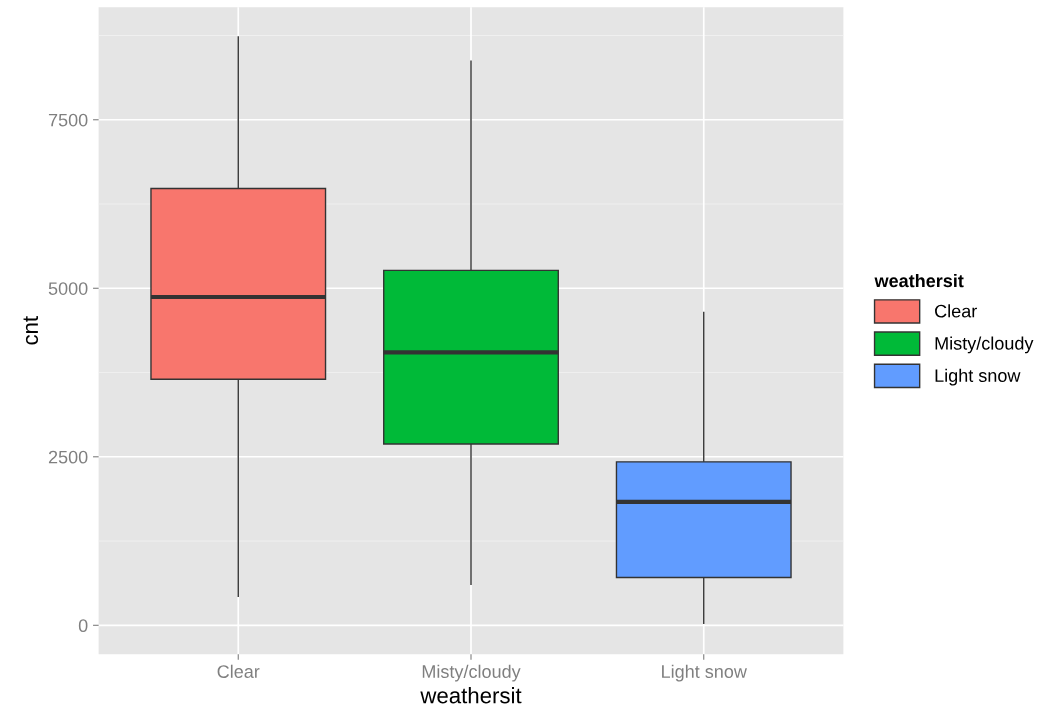  I want to click on x-tick-label: Light snow, so click(704, 673).